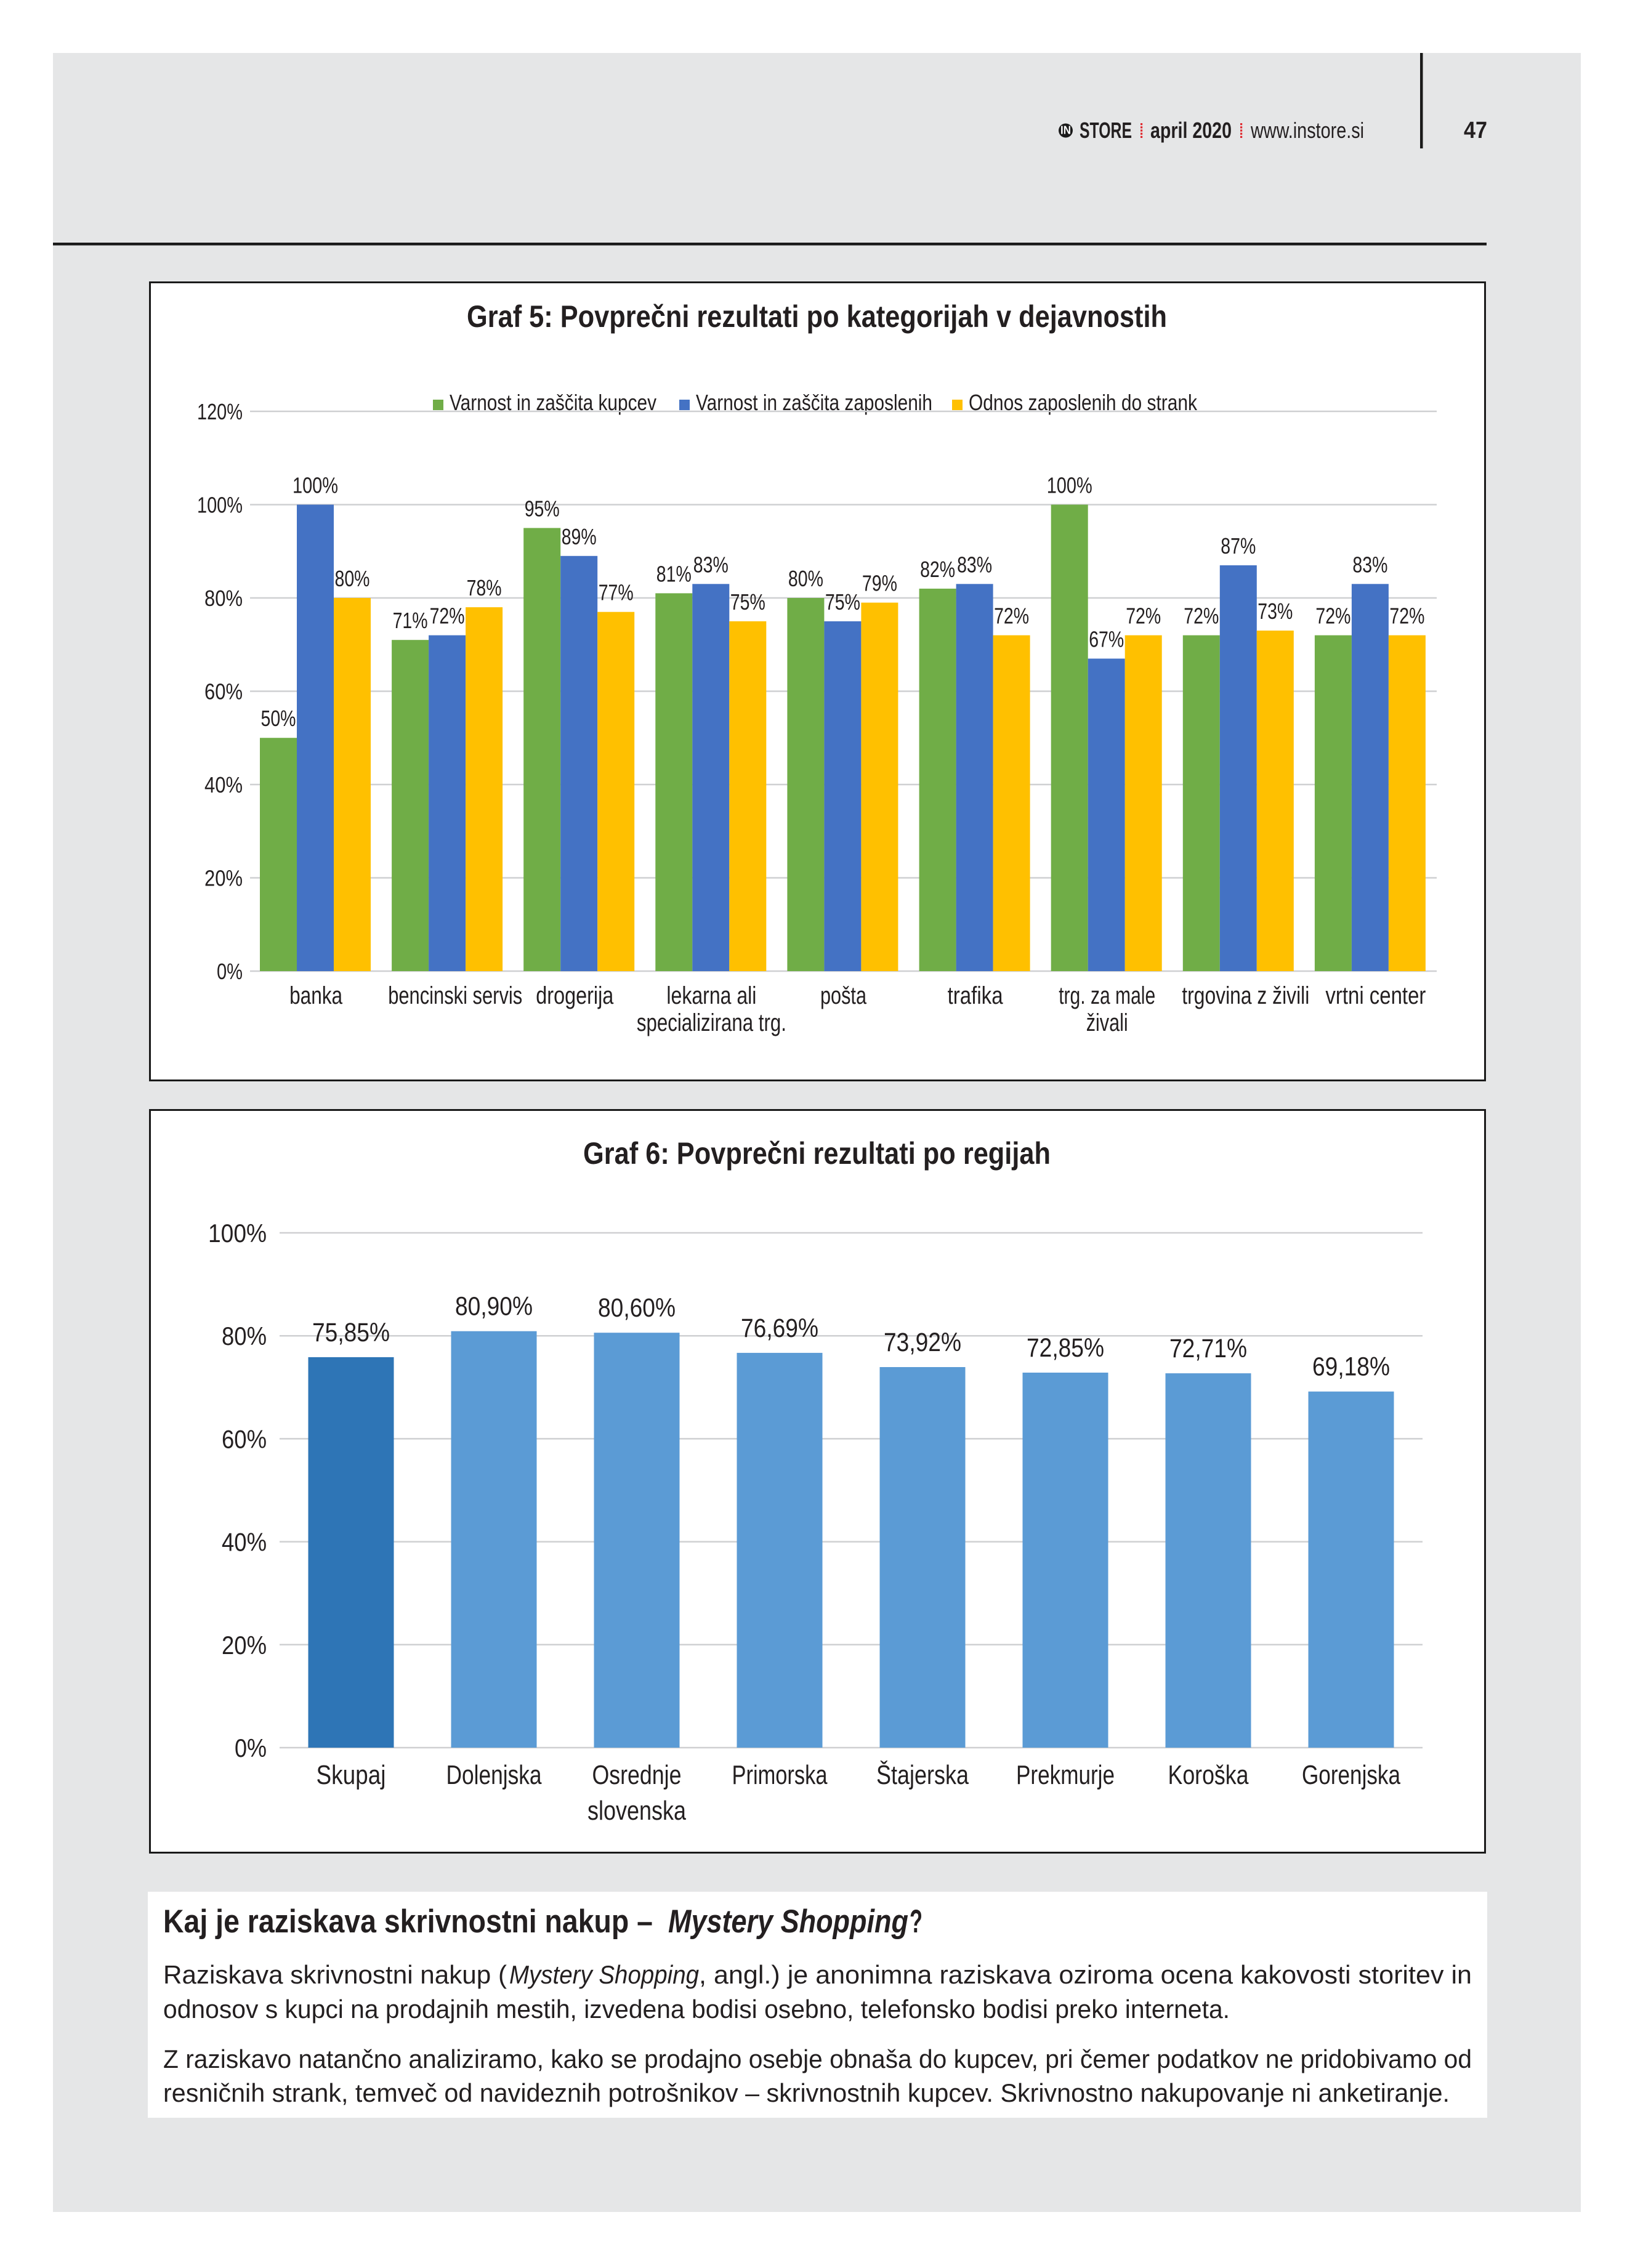 The width and height of the screenshot is (1635, 2268). I want to click on svg-text: Primorska, so click(780, 1775).